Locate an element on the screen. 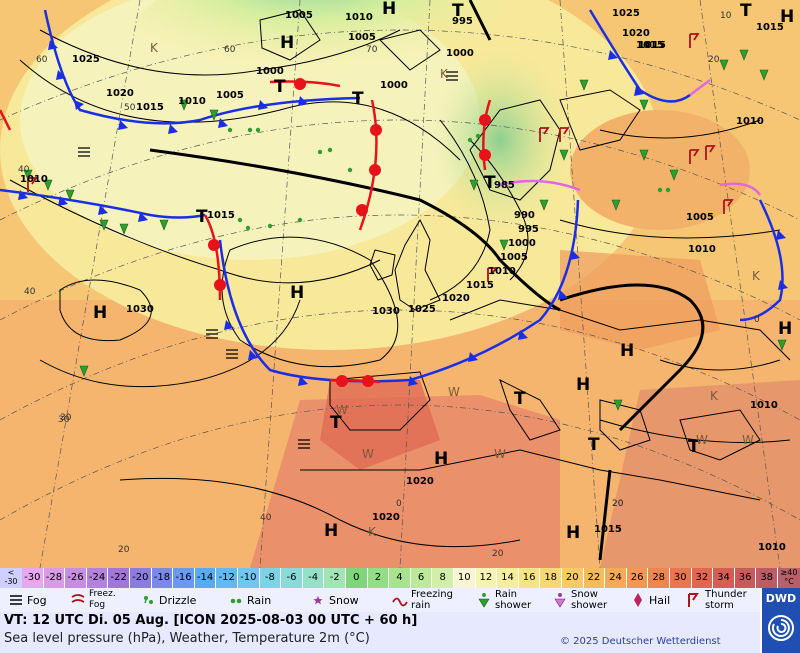  temperature-scale-cell: 20 is located at coordinates (573, 578).